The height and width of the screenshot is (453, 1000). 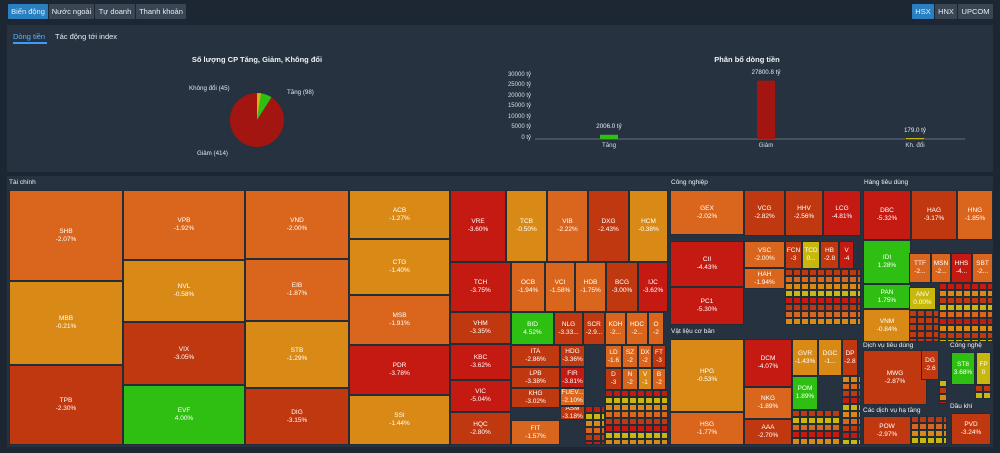 I want to click on tile-anv: ANV 0.00%, so click(x=922, y=298).